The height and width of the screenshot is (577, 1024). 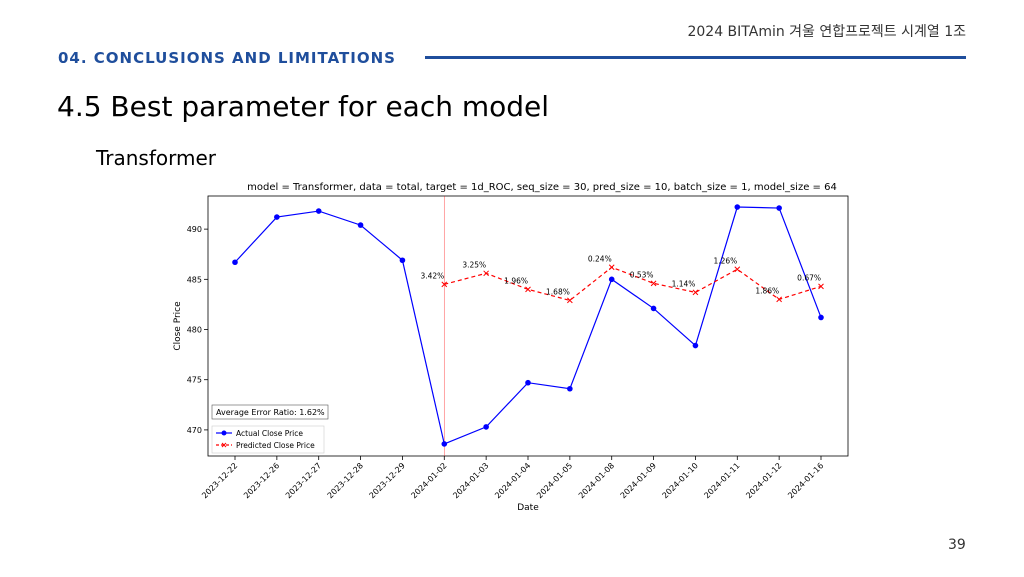 I want to click on annotation: 0.24%, so click(x=600, y=258).